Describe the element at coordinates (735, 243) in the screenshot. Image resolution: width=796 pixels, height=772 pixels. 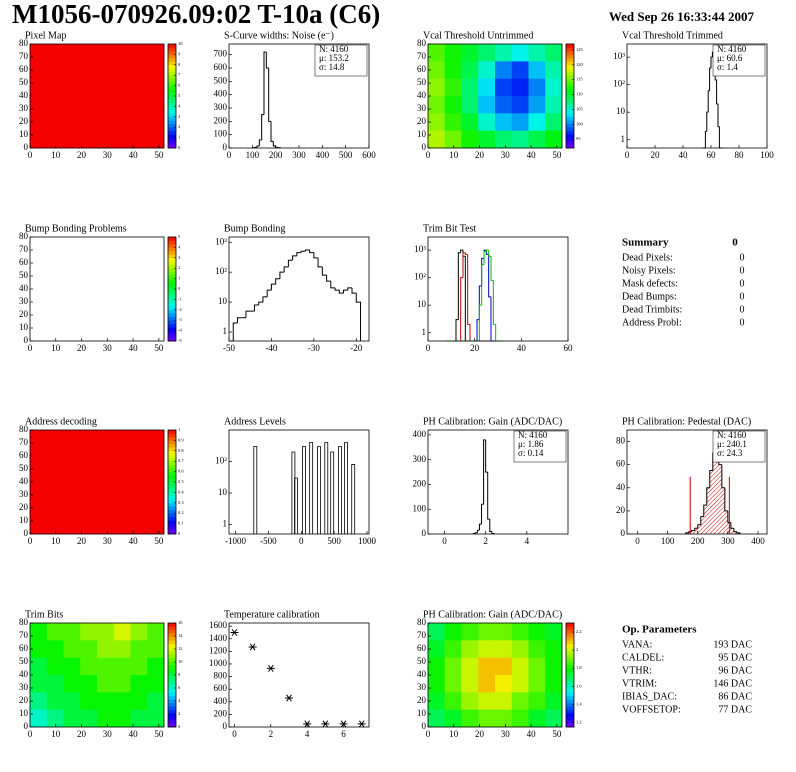
I see `summary-total: 0` at that location.